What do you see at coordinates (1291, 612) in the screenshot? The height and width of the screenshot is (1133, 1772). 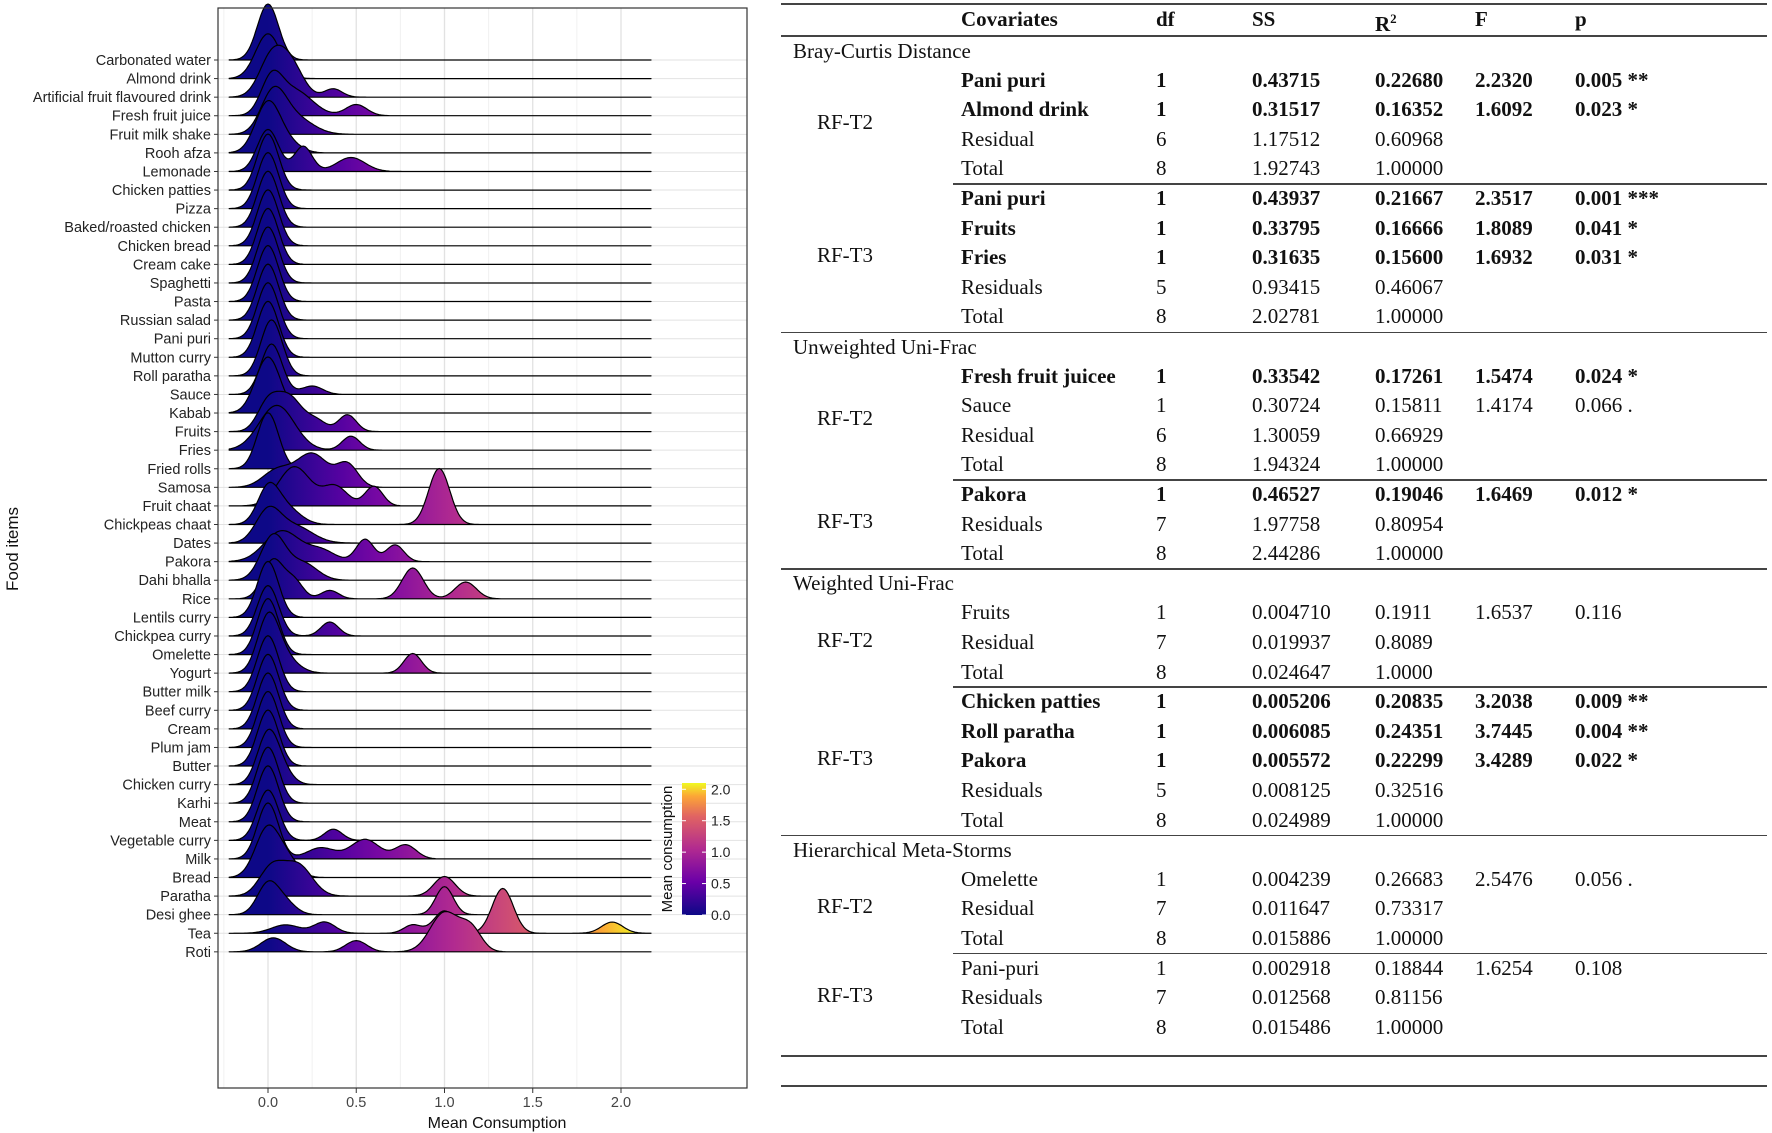 I see `cell-ss: 0.004710` at bounding box center [1291, 612].